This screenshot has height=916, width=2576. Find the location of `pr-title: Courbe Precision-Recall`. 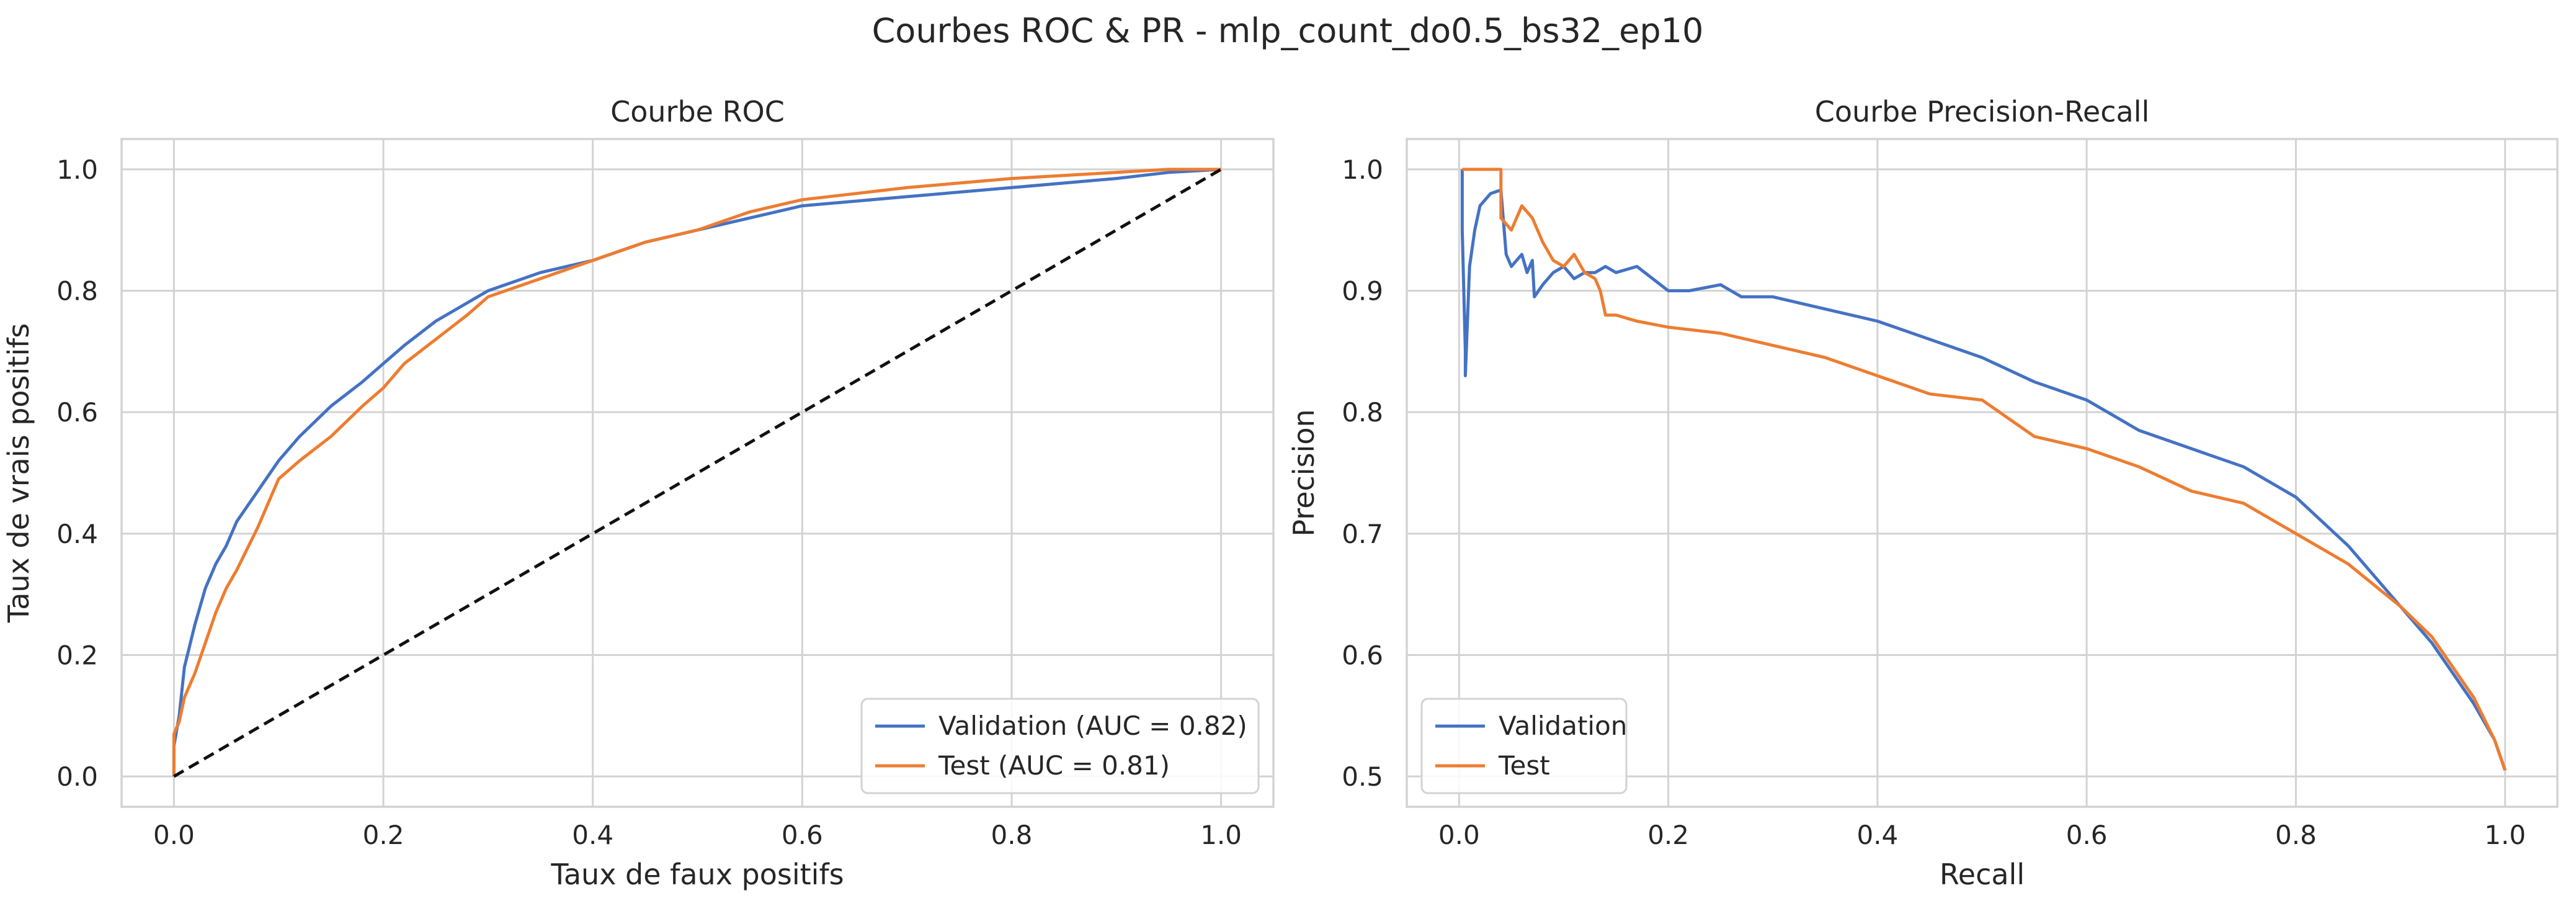

pr-title: Courbe Precision-Recall is located at coordinates (1983, 112).